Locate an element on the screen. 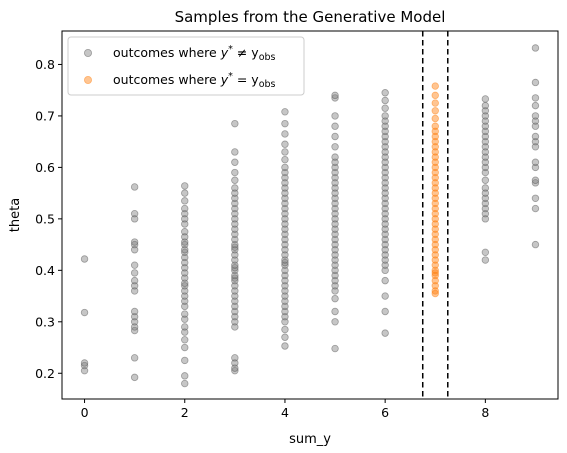 This screenshot has width=567, height=453. y-tick-label-1: 0.3 is located at coordinates (45, 321).